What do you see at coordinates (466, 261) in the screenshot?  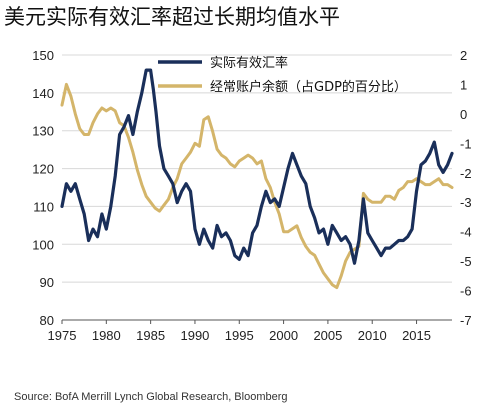 I see `right-y-tick-label: -5` at bounding box center [466, 261].